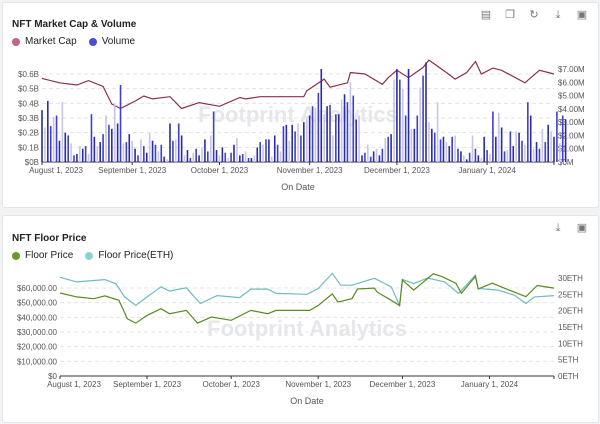 This screenshot has width=600, height=424. What do you see at coordinates (570, 228) in the screenshot?
I see `card-toolbar: ⤓ ▣` at bounding box center [570, 228].